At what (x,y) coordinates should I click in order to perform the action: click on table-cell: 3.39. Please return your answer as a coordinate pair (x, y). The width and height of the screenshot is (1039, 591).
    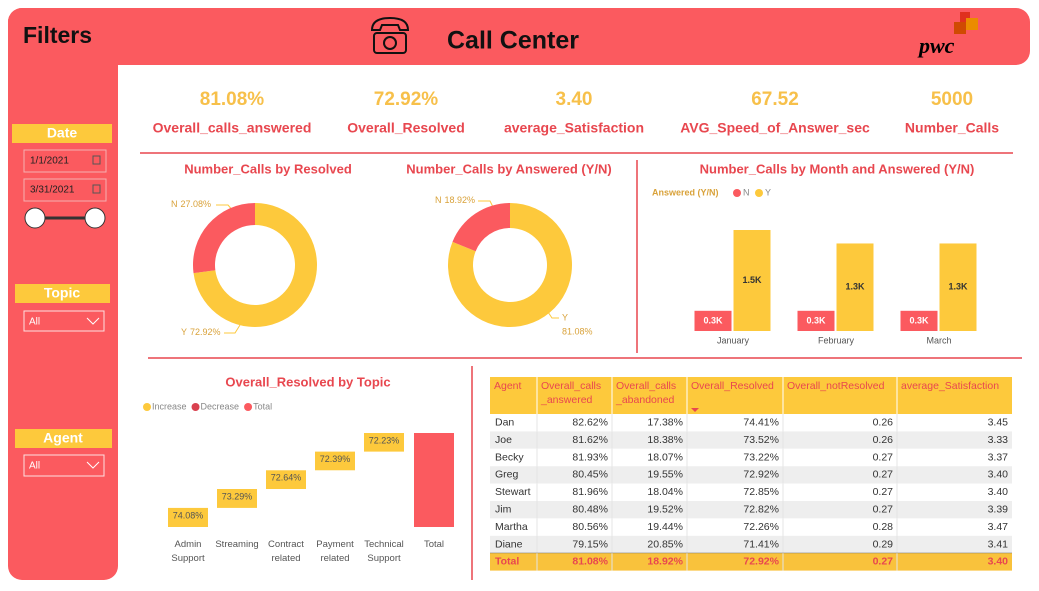
    Looking at the image, I should click on (998, 509).